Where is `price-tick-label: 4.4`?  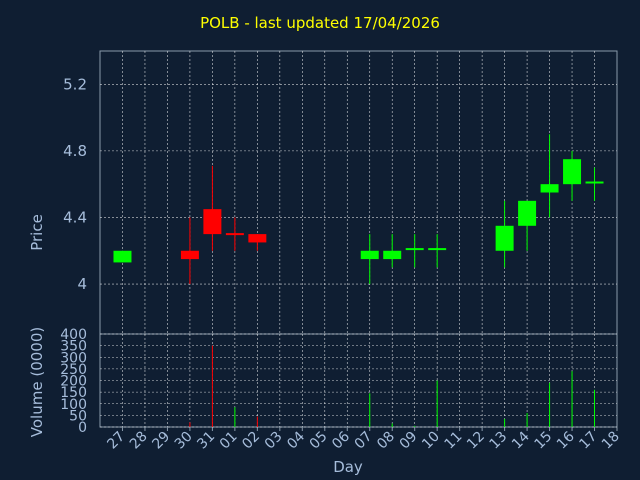
price-tick-label: 4.4 is located at coordinates (75, 217).